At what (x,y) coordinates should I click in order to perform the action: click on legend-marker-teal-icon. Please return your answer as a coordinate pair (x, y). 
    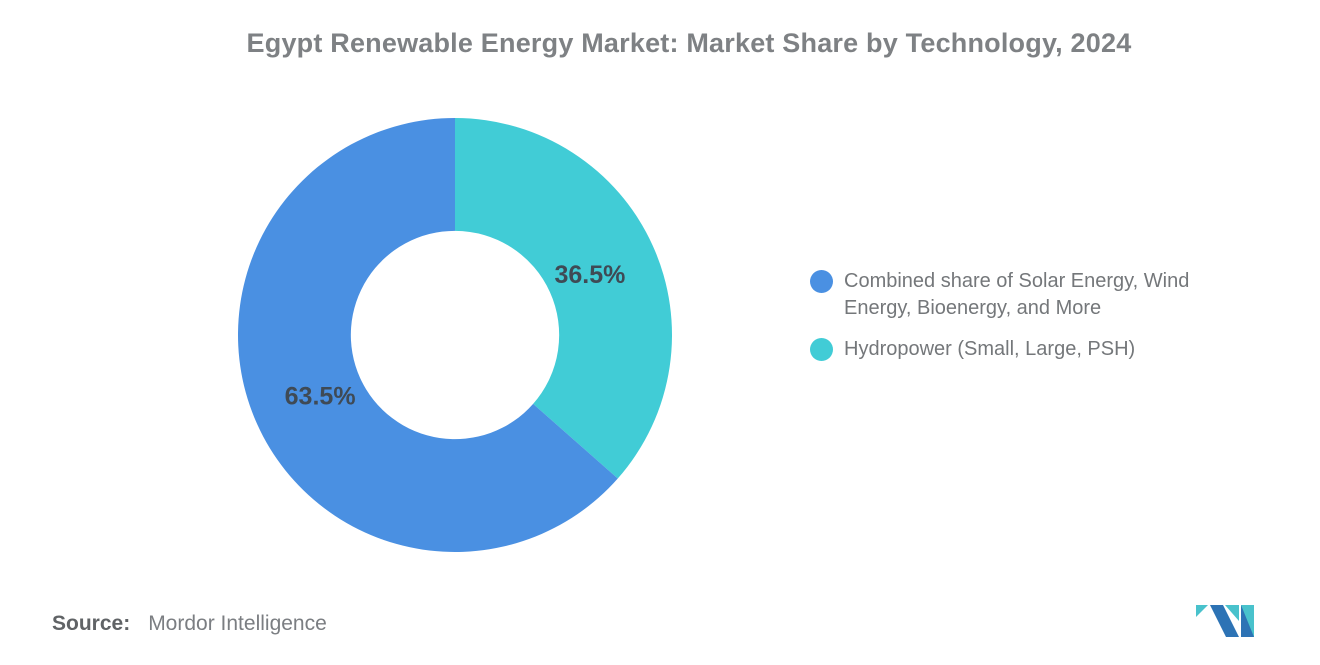
    Looking at the image, I should click on (821, 349).